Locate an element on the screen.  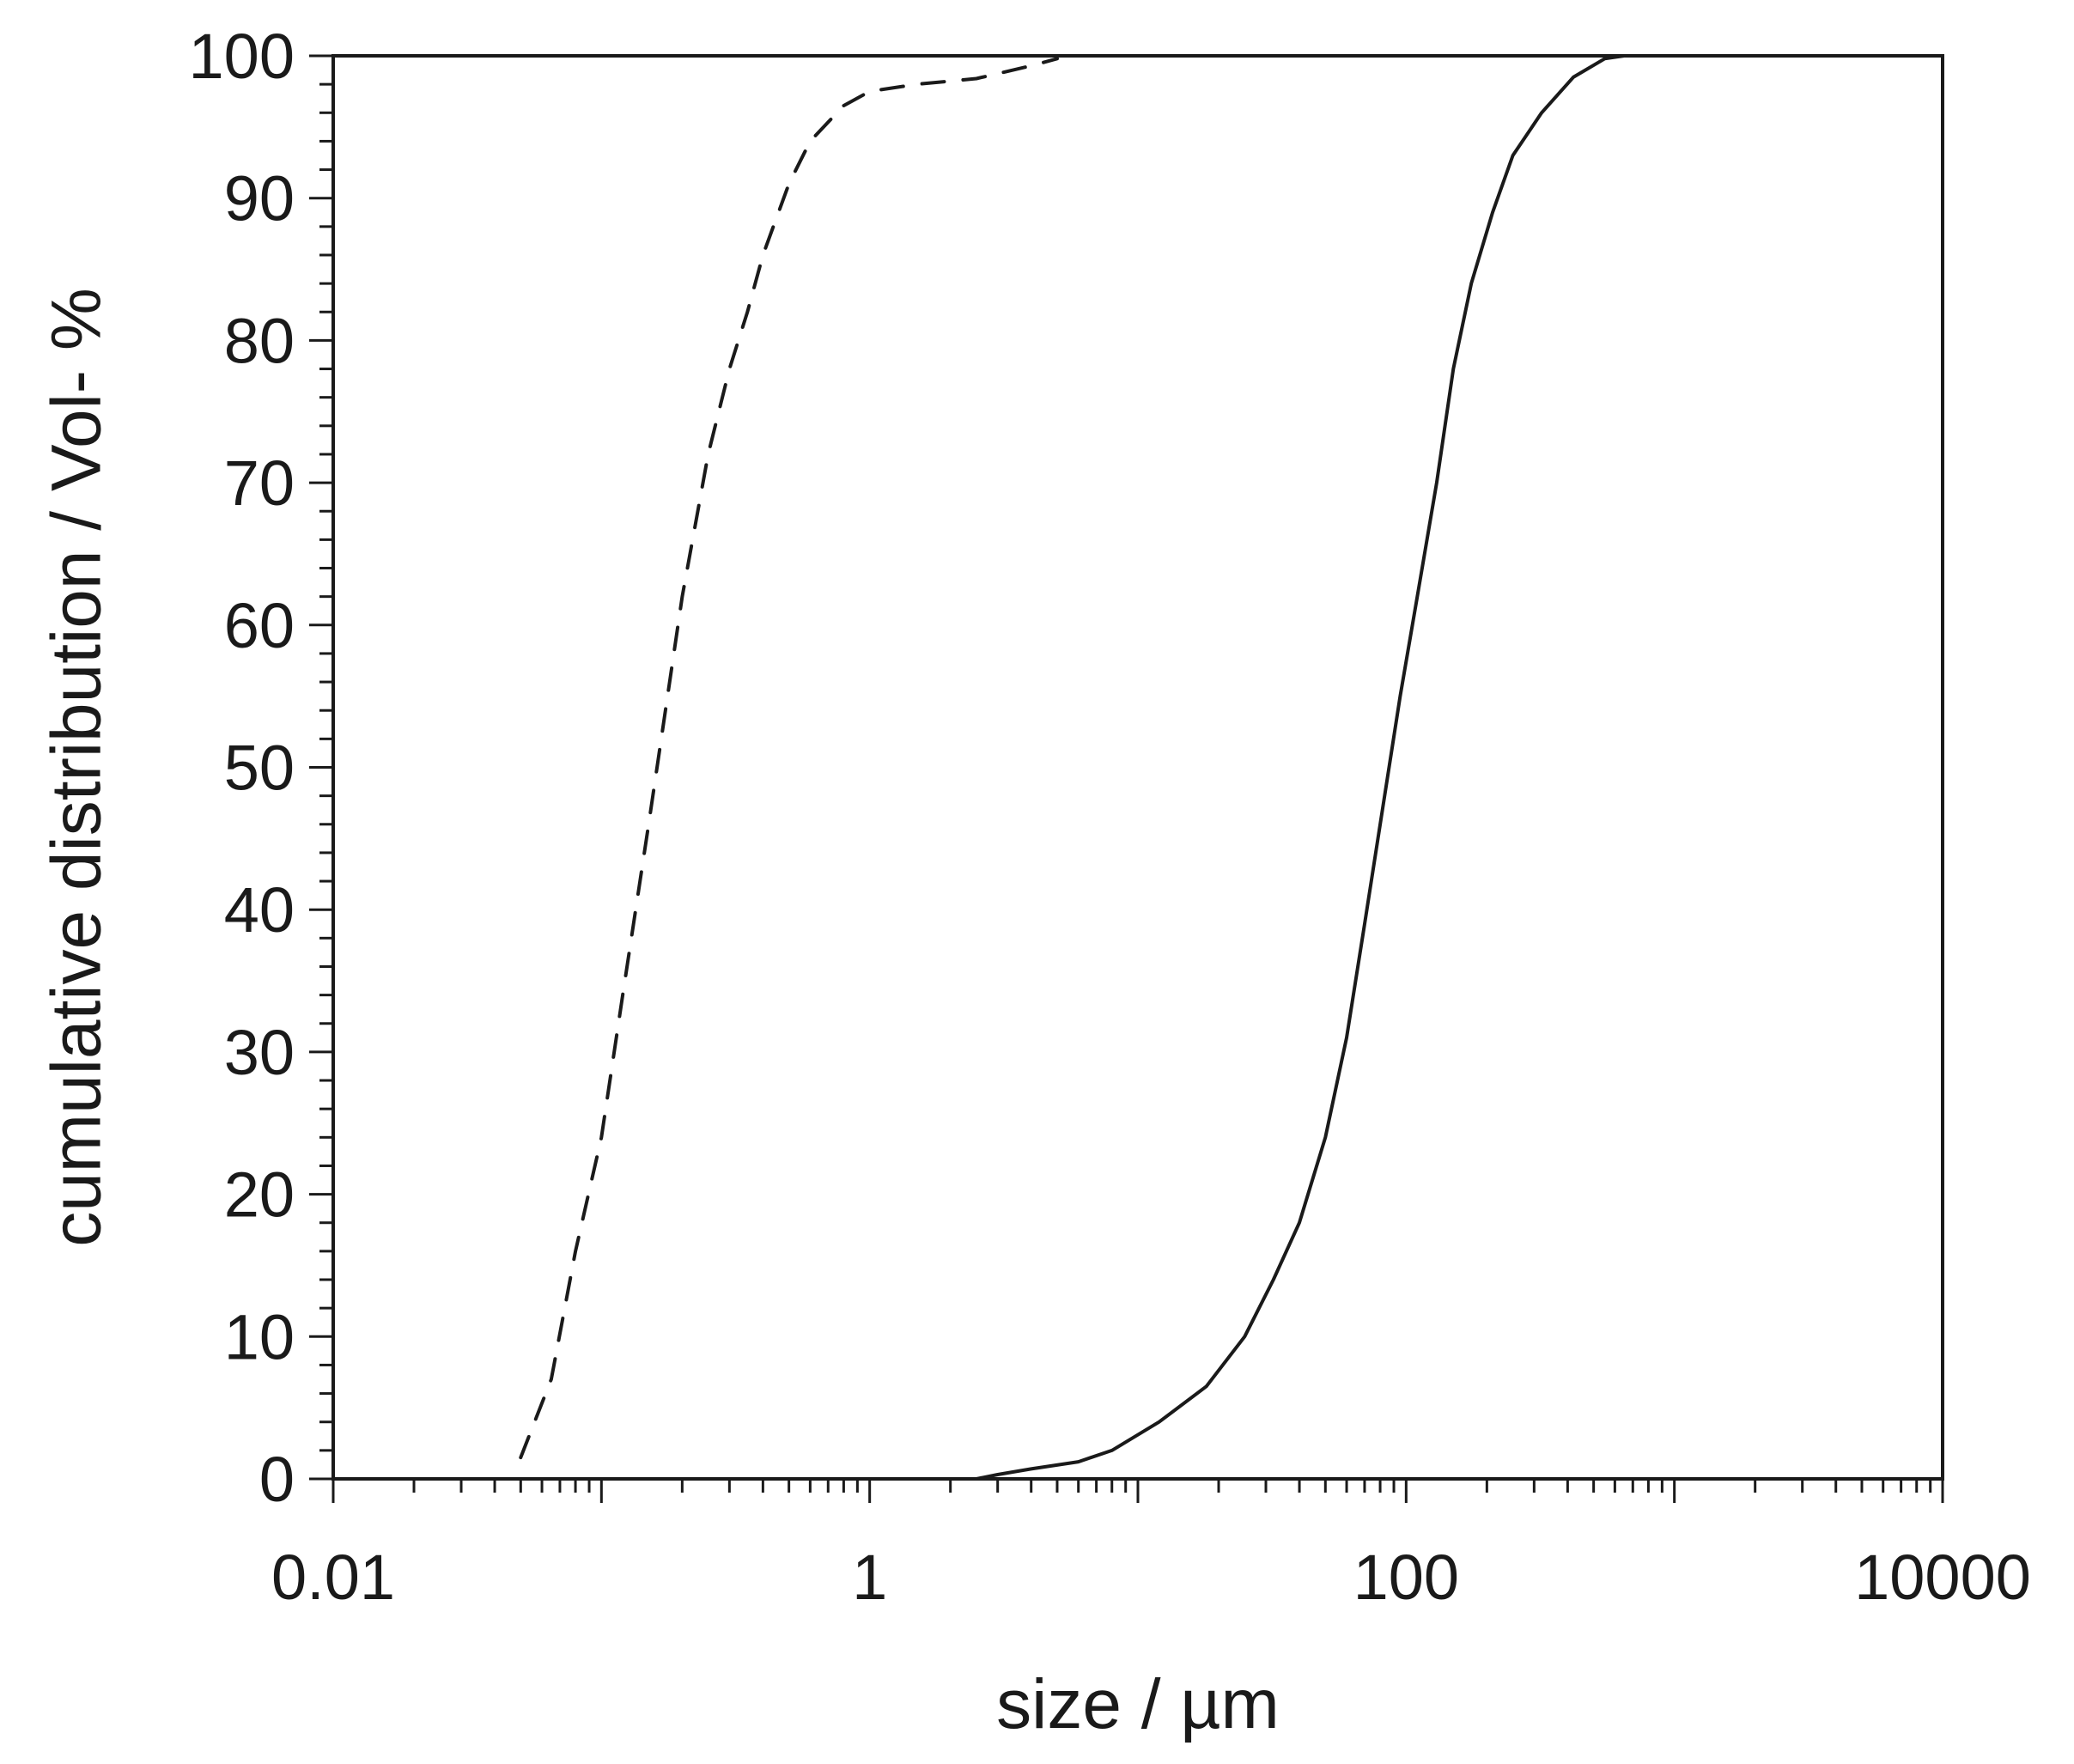
y-axis-title: cumulative distribution / Vol- % is located at coordinates (77, 767).